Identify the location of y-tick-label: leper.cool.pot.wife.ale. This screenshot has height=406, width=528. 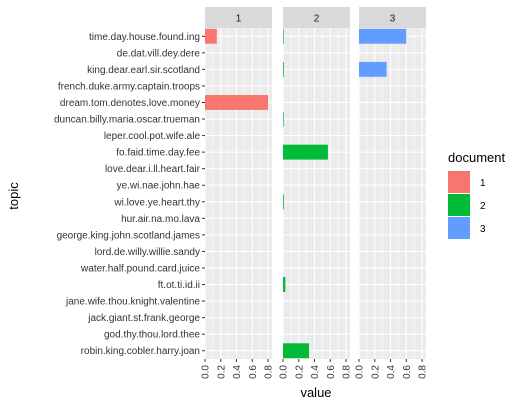
(152, 136).